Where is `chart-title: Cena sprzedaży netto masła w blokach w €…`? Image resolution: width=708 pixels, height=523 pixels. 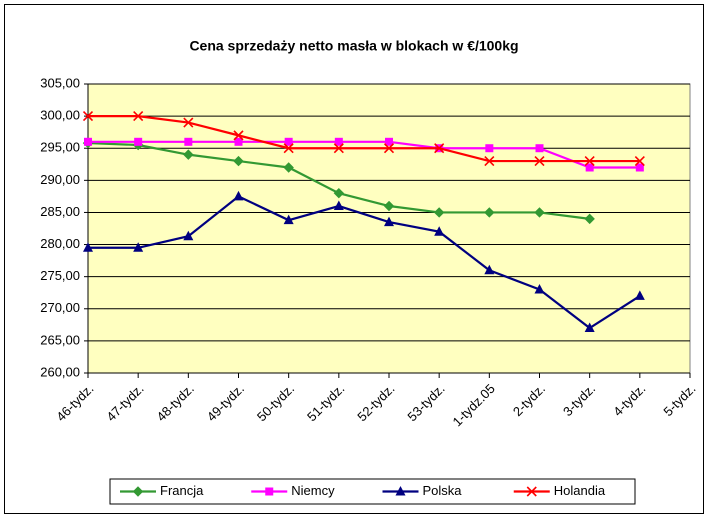
chart-title: Cena sprzedaży netto masła w blokach w €… is located at coordinates (353, 46).